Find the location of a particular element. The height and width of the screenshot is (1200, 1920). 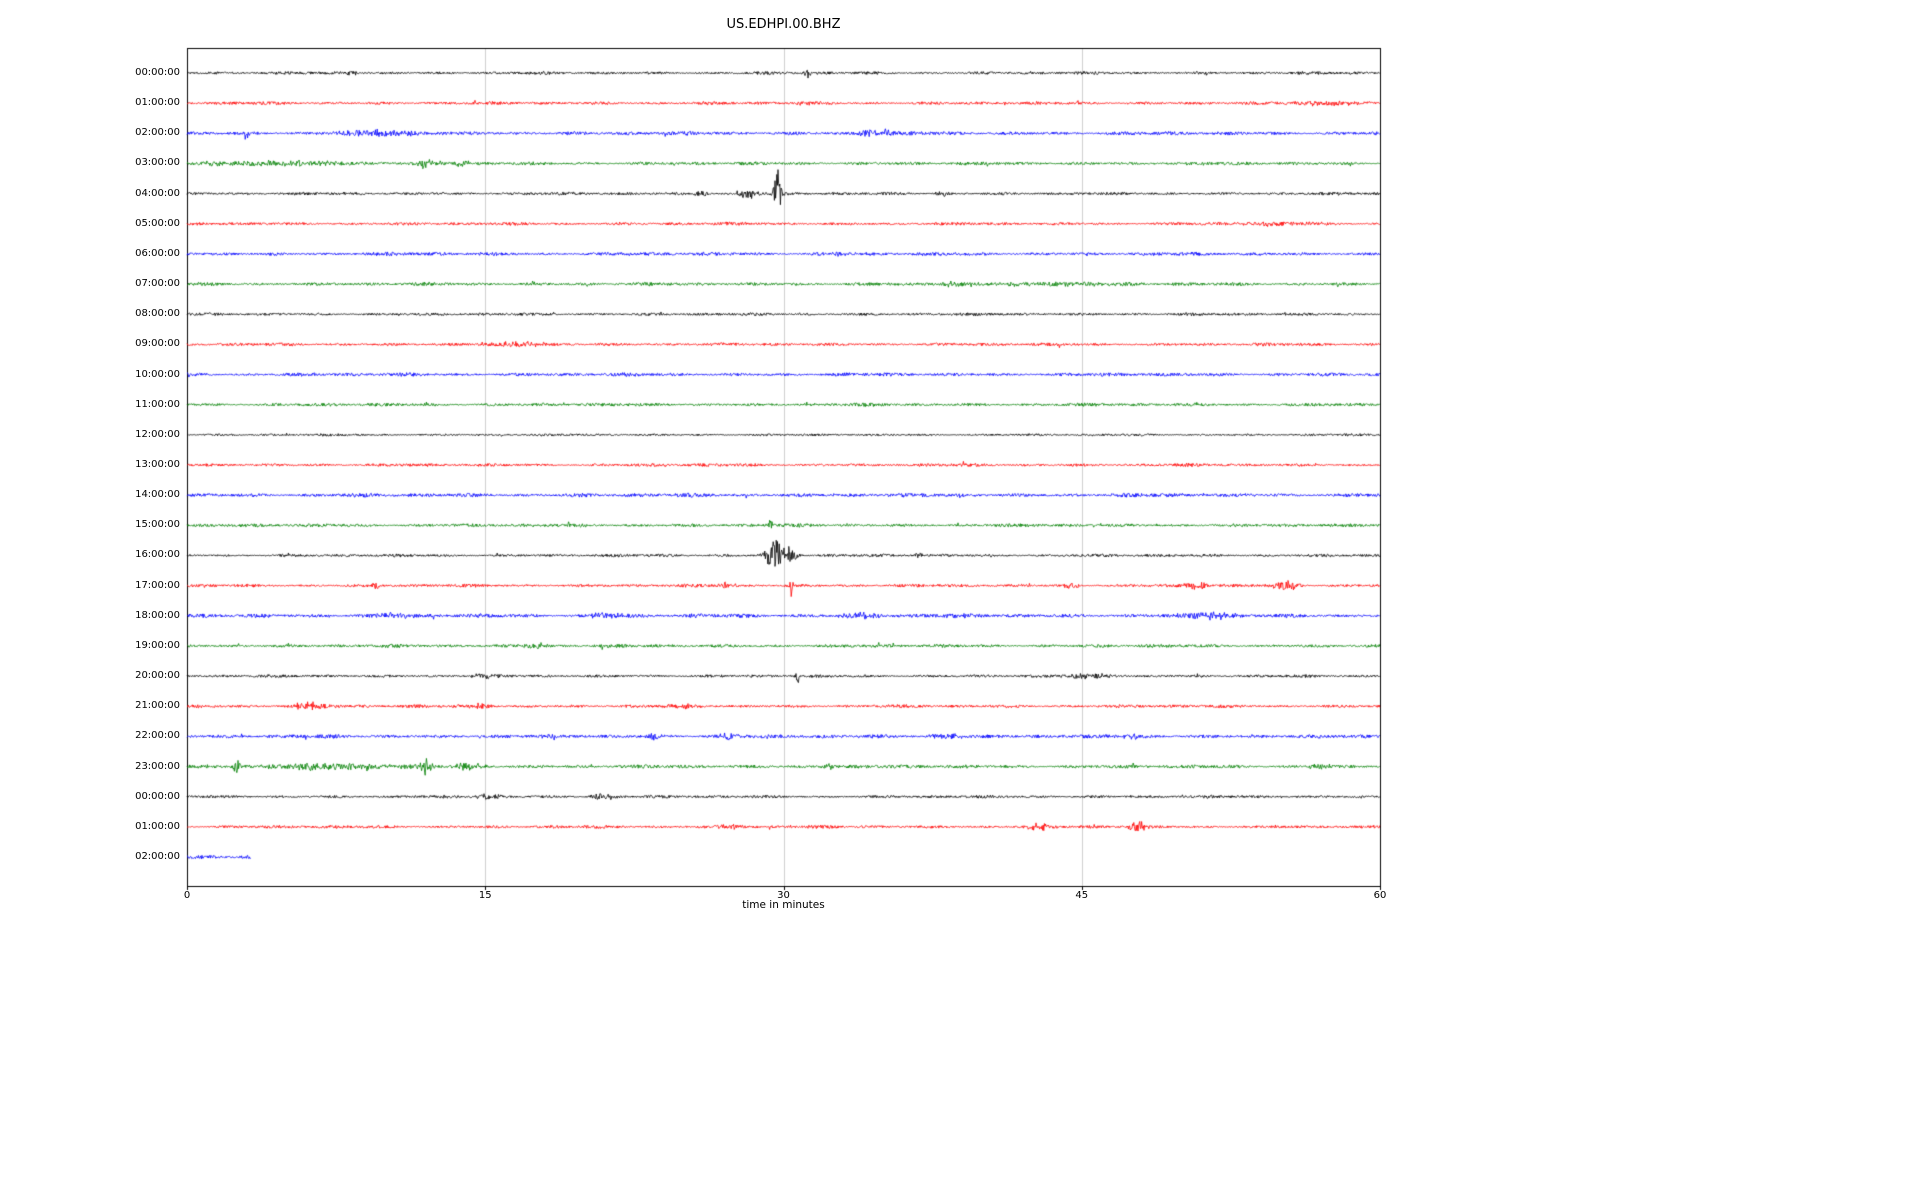

row-time-label: 09:00:00 is located at coordinates (157, 344).